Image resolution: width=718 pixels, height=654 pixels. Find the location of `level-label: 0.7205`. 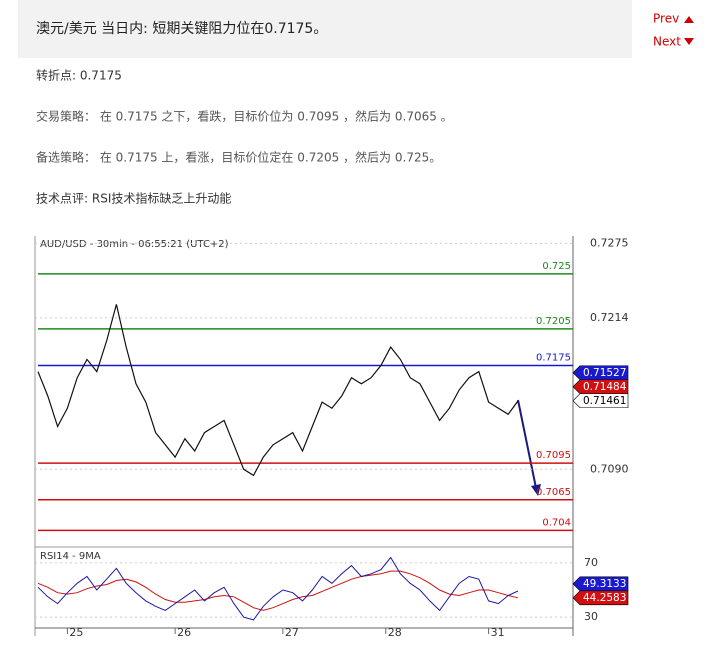

level-label: 0.7205 is located at coordinates (553, 321).